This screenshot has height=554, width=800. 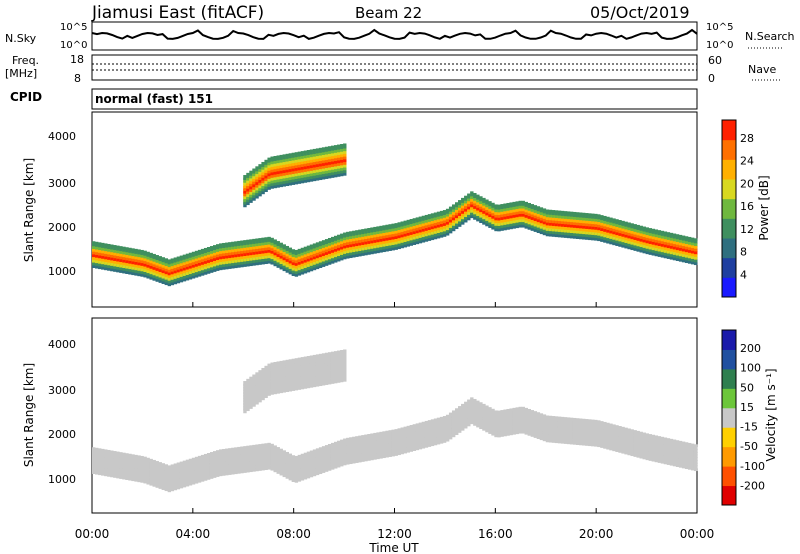 What do you see at coordinates (729, 208) in the screenshot?
I see `colorbar-frame` at bounding box center [729, 208].